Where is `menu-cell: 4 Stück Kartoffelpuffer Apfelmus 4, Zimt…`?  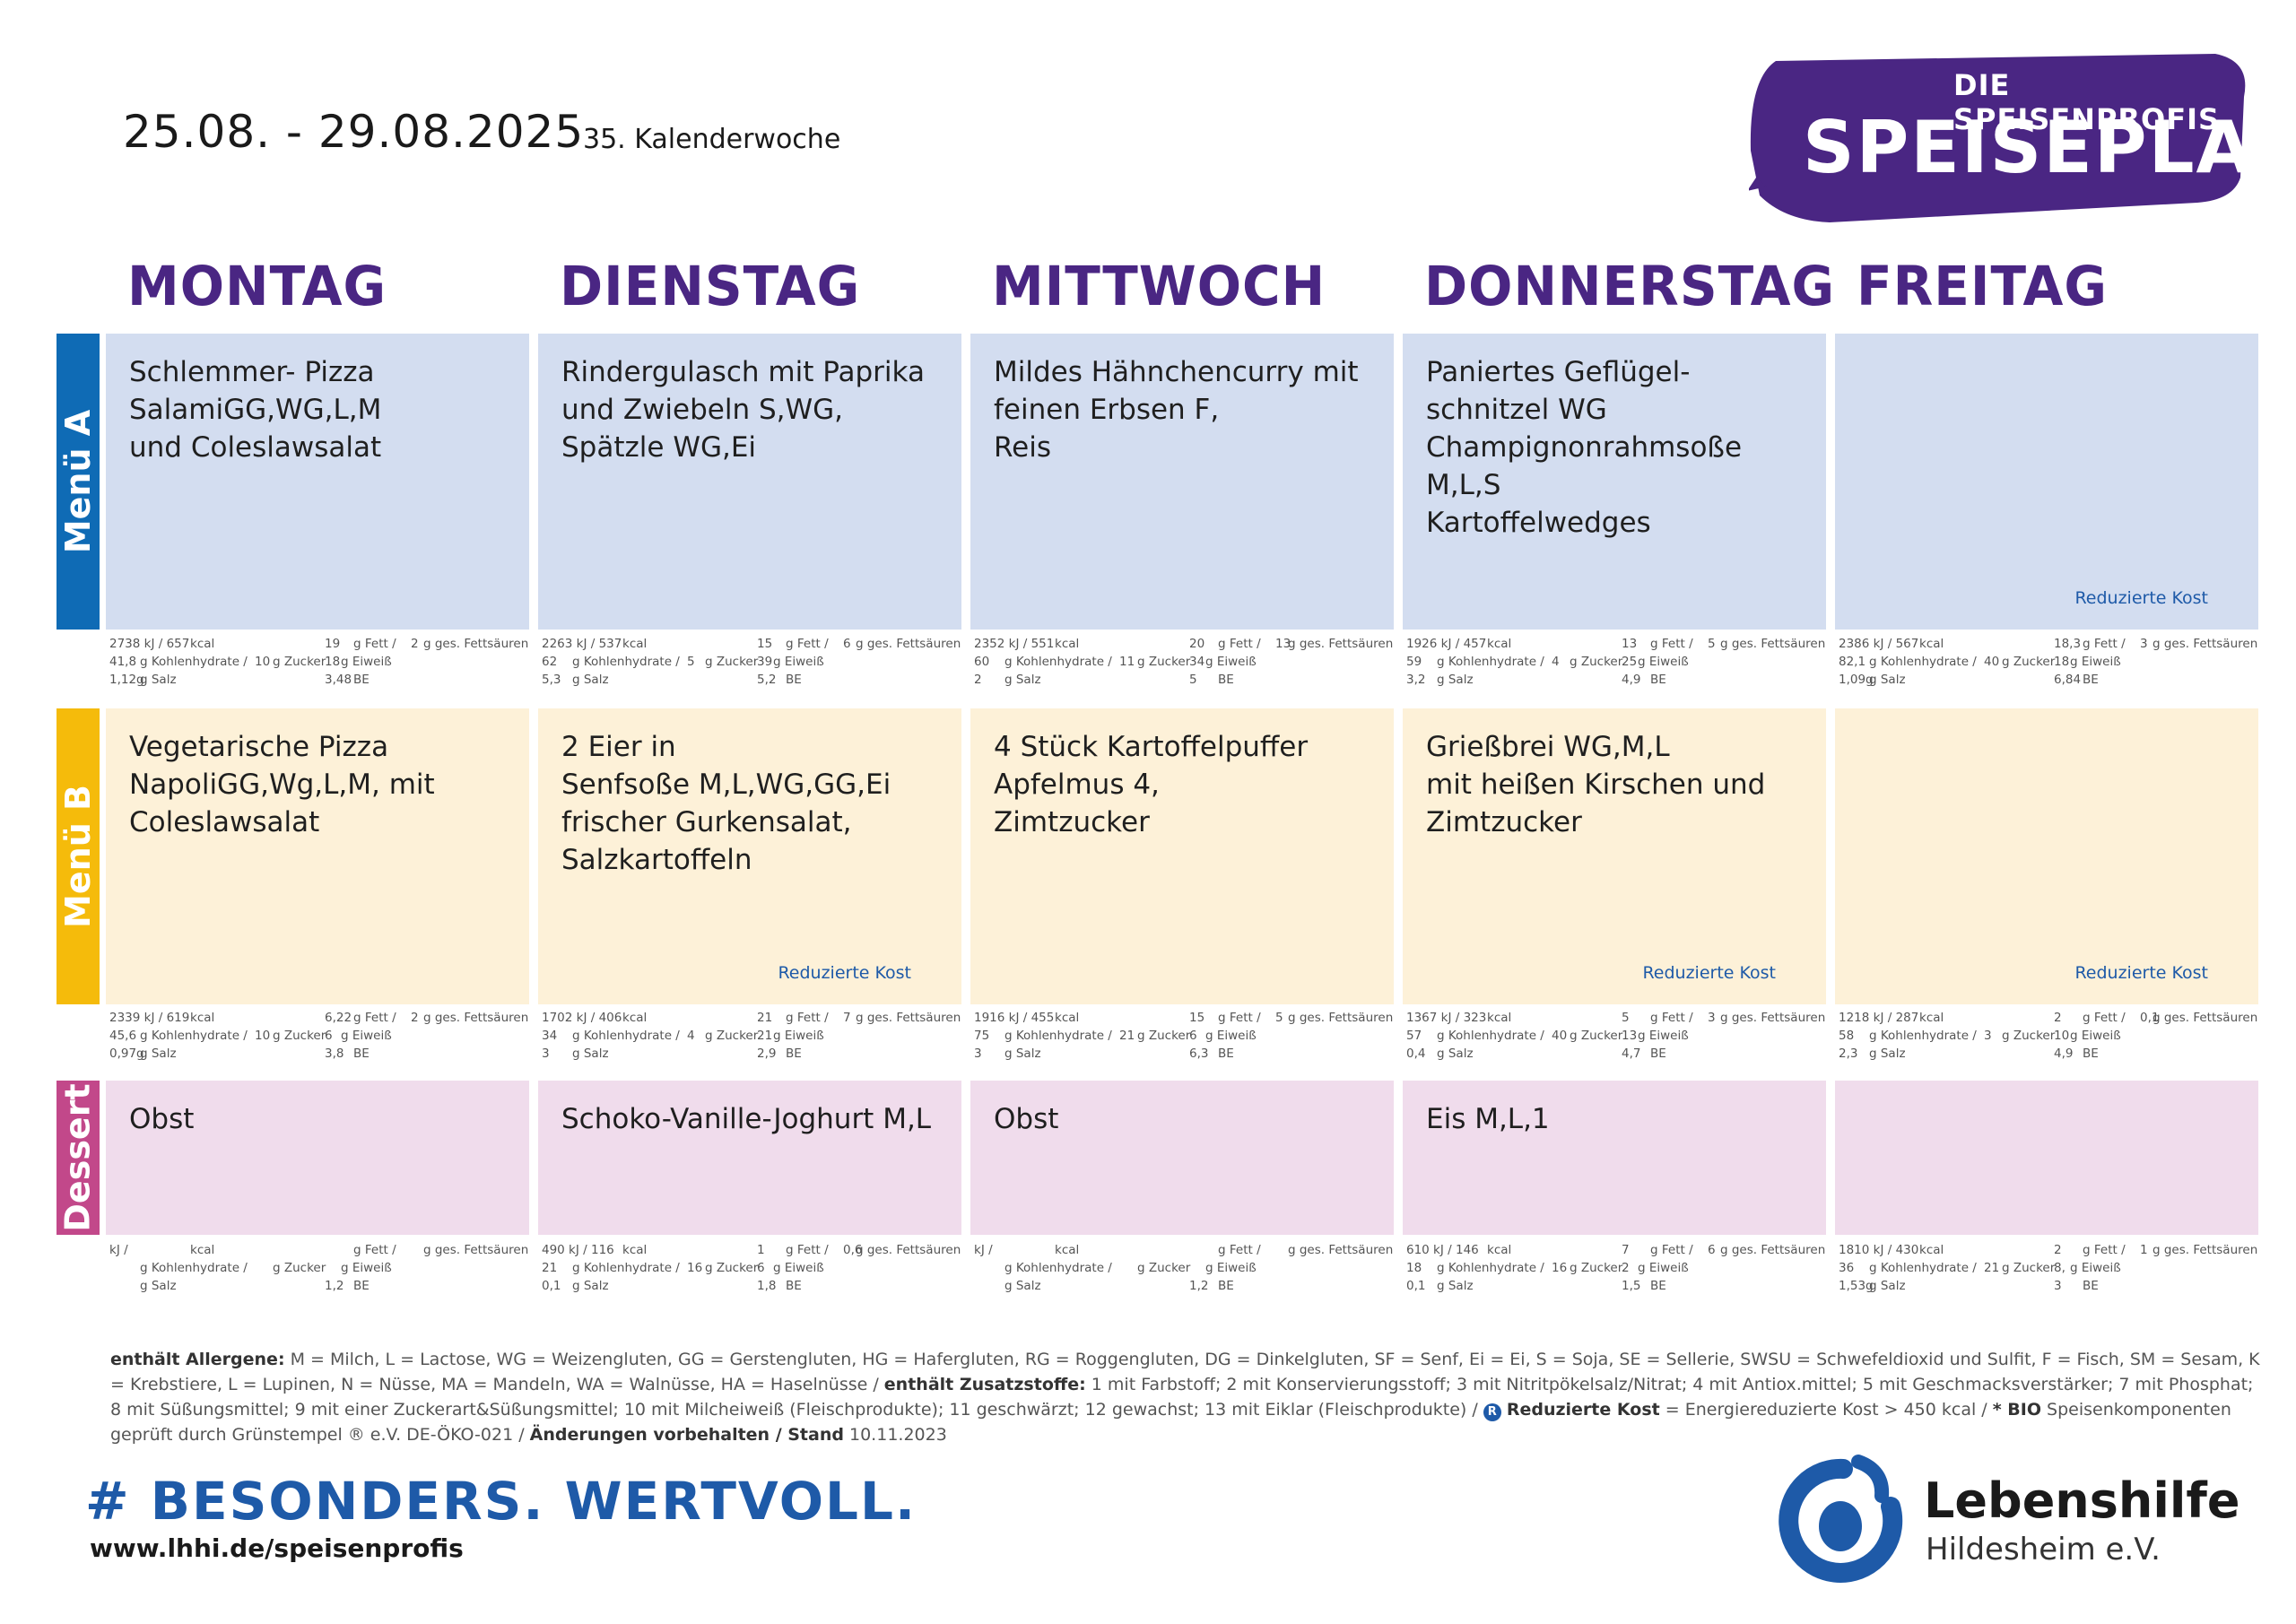
menu-cell: 4 Stück Kartoffelpuffer Apfelmus 4, Zimt… is located at coordinates (1182, 856).